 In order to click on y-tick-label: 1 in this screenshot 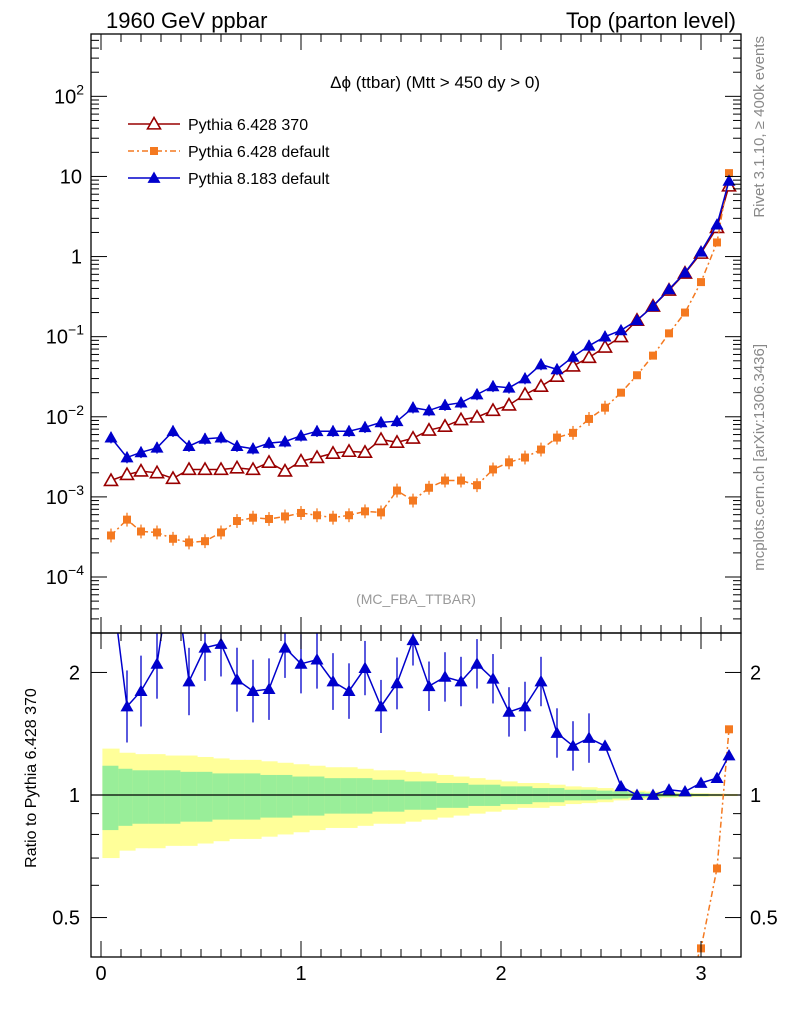, I will do `click(76, 258)`.